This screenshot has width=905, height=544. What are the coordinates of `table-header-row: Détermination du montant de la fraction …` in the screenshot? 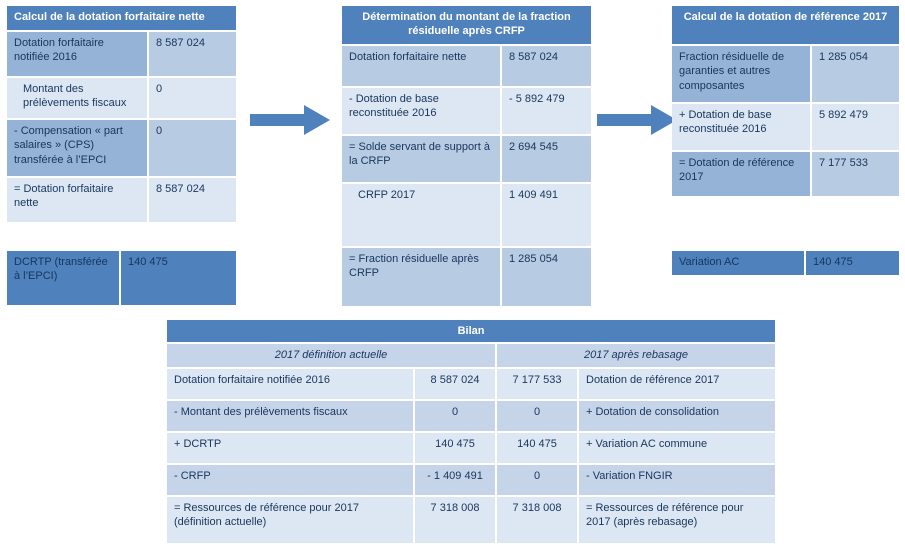 It's located at (467, 25).